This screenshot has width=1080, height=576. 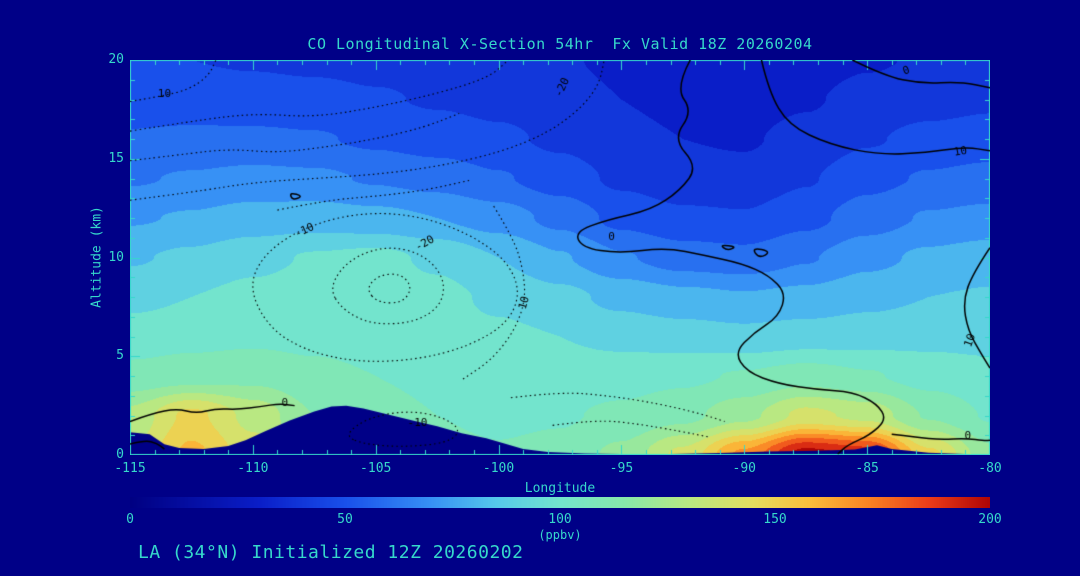 What do you see at coordinates (990, 468) in the screenshot?
I see `x-tick-label: -80` at bounding box center [990, 468].